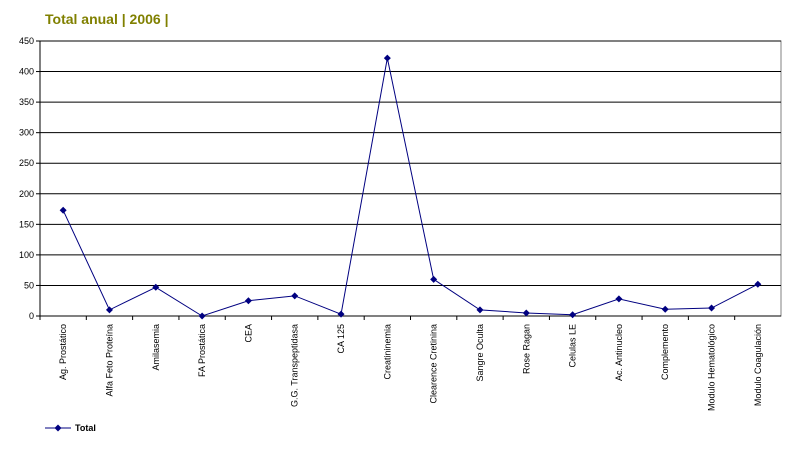 This screenshot has width=796, height=449. Describe the element at coordinates (26, 41) in the screenshot. I see `y-tick-label: 450` at that location.